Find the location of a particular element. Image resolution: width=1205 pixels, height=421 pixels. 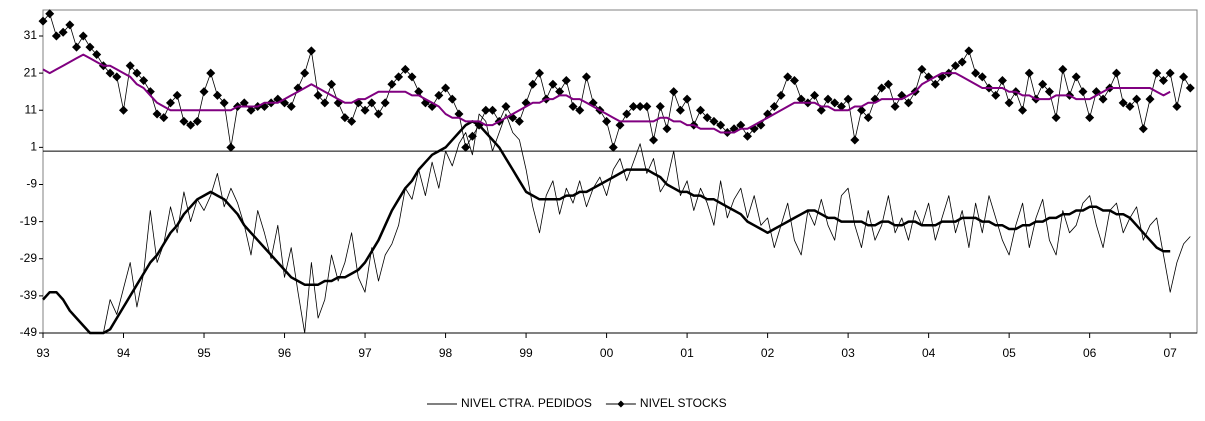

legend-label: NIVEL CTRA. PEDIDOS is located at coordinates (526, 403).